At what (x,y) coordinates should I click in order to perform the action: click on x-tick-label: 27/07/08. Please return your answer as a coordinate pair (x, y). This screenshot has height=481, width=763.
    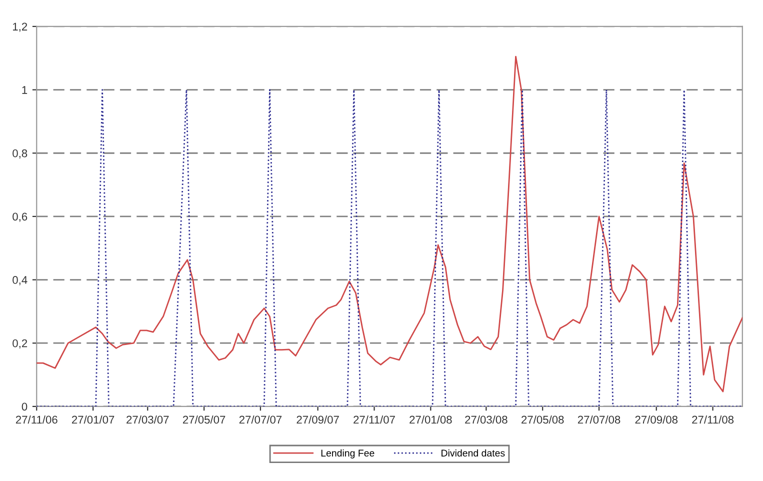
    Looking at the image, I should click on (599, 419).